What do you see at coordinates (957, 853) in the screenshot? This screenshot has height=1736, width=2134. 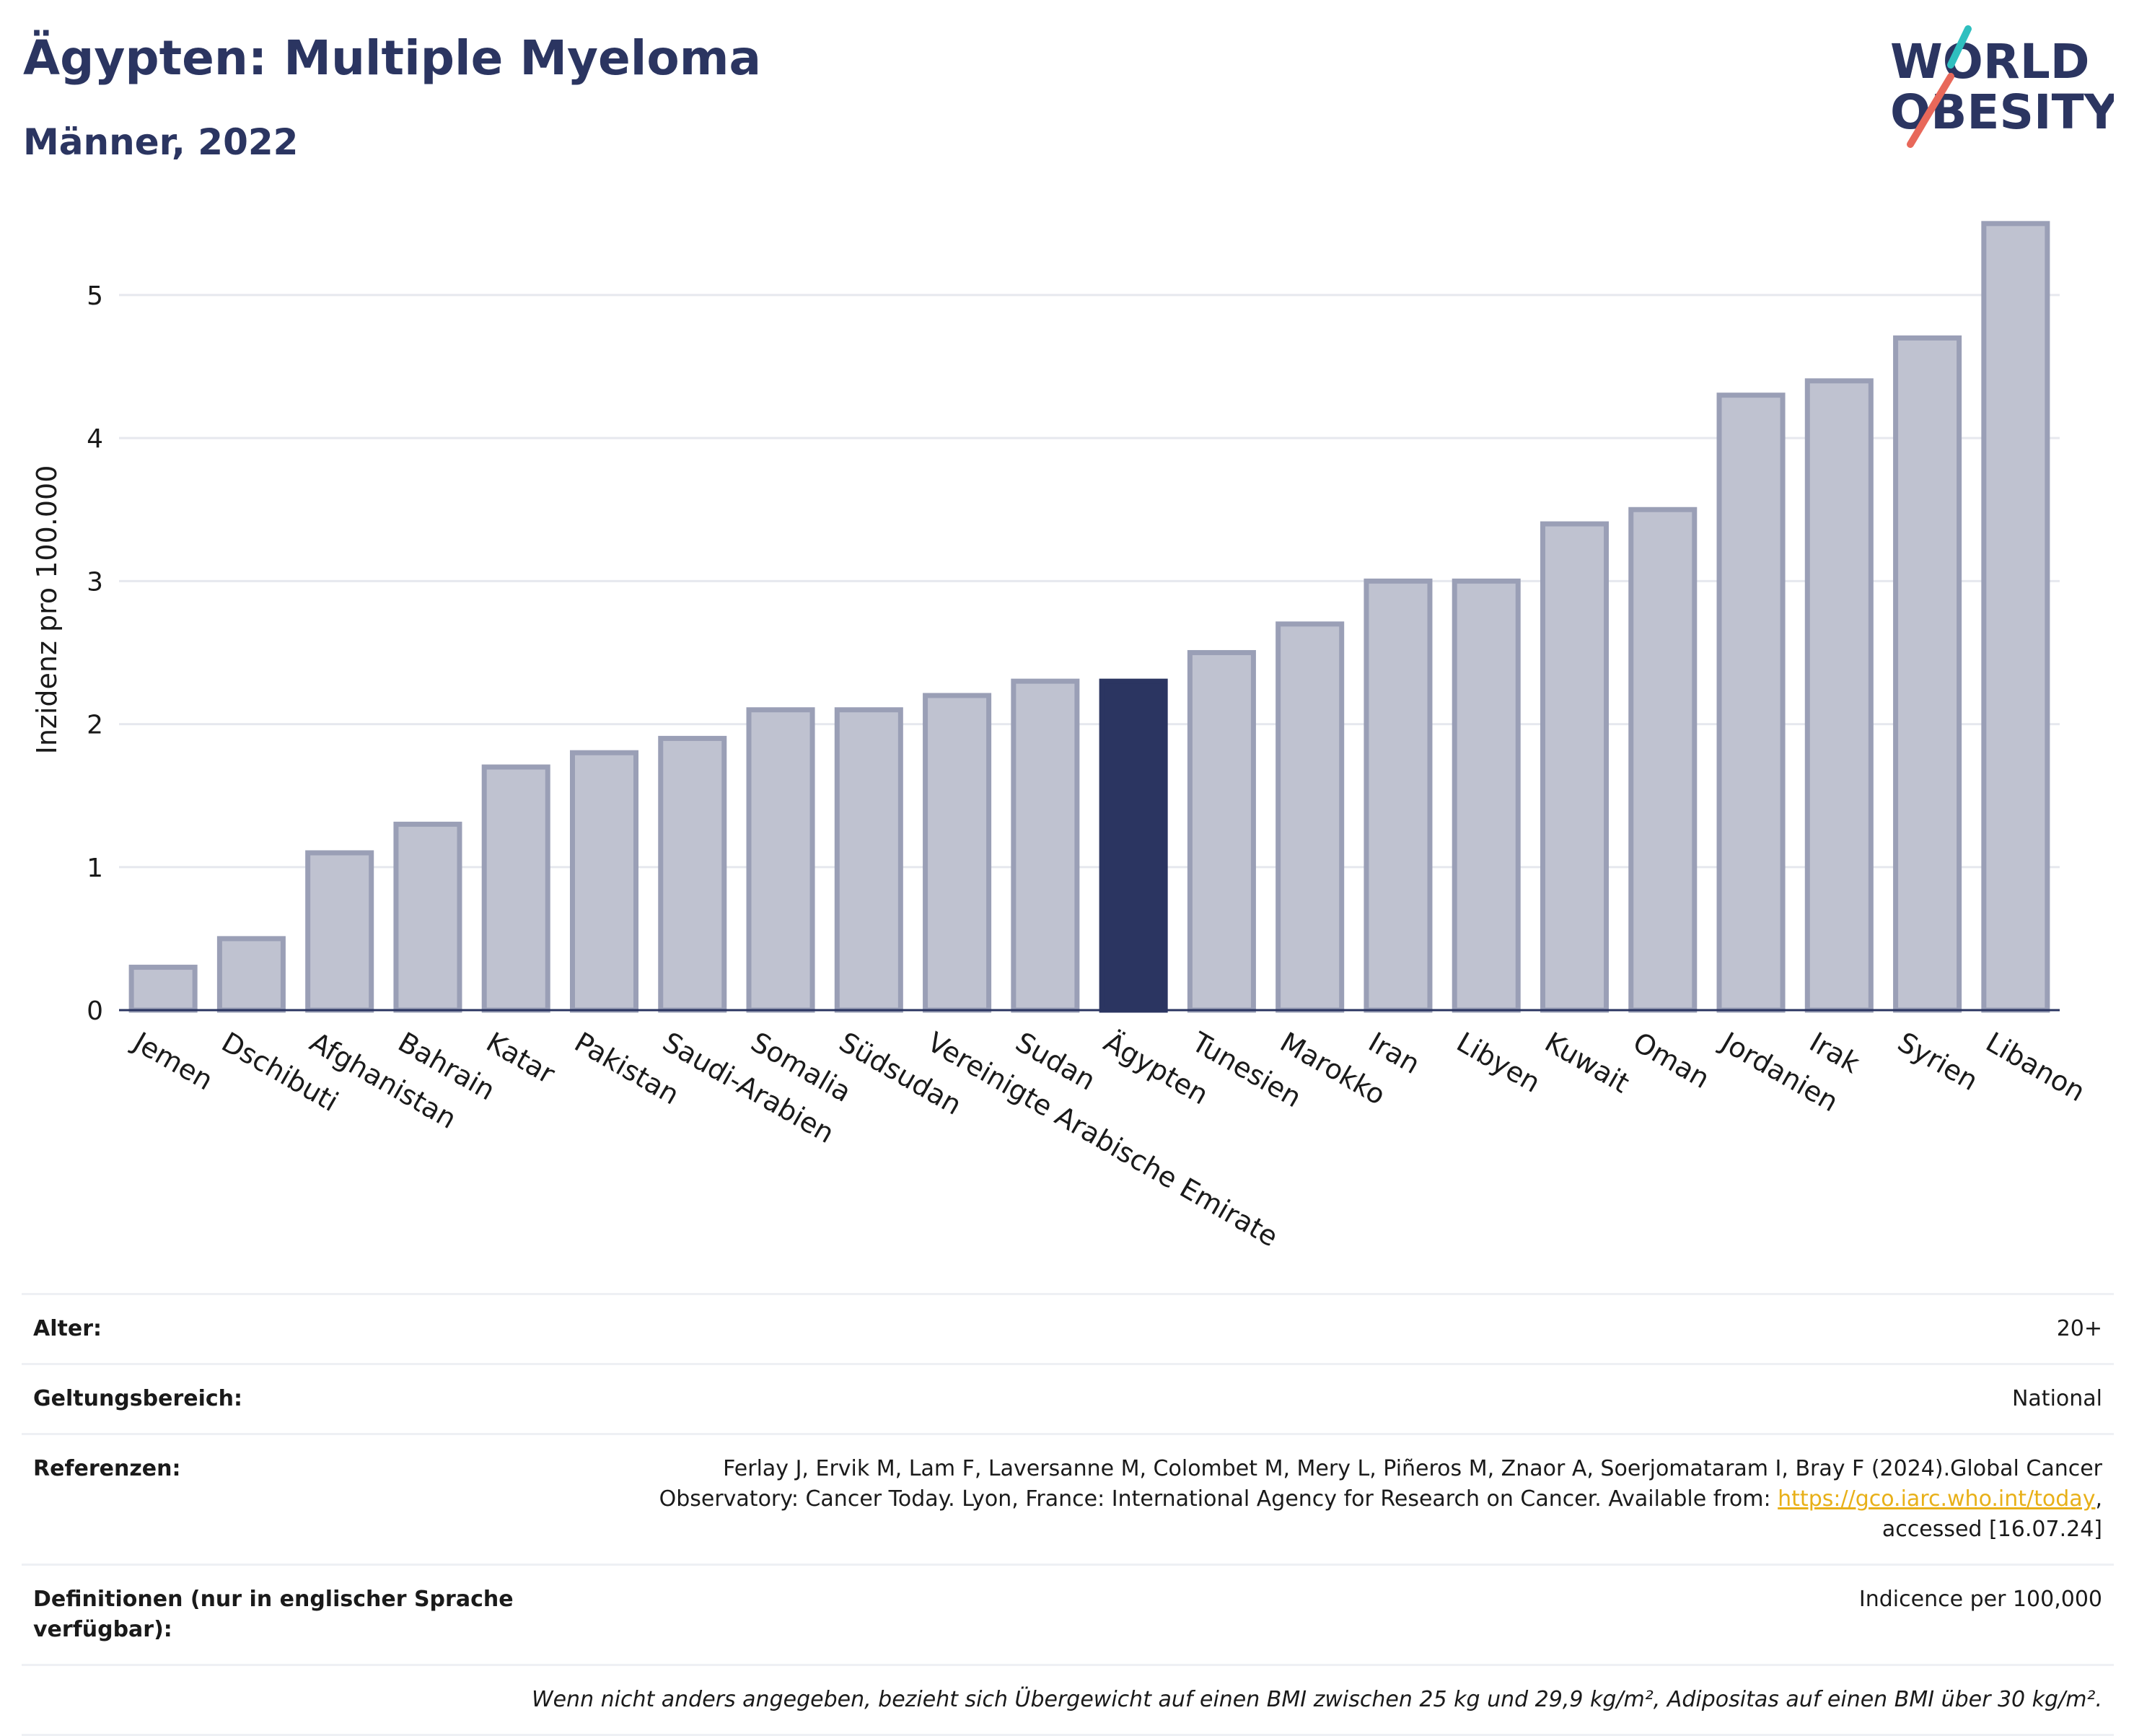 I see `bar-vereinigte-arabische-emirate` at bounding box center [957, 853].